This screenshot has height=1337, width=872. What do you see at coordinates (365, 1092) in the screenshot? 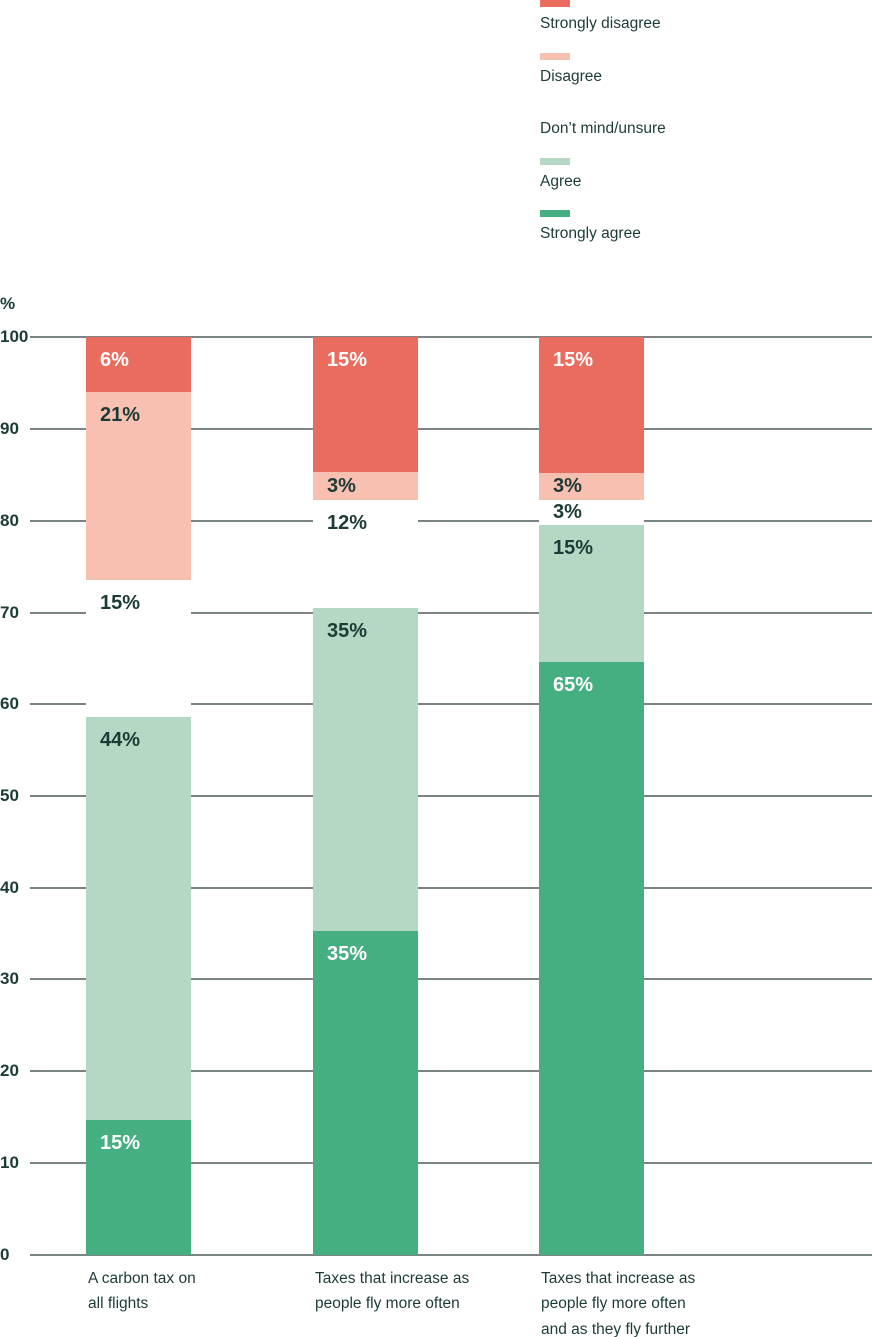
I see `bar-segment-strongly-agree: 35%` at bounding box center [365, 1092].